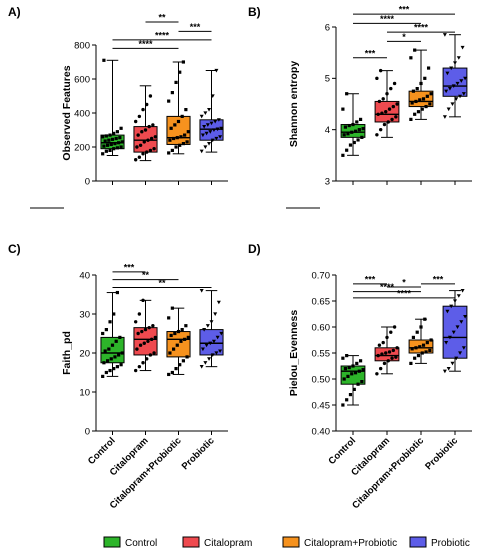  Describe the element at coordinates (254, 249) in the screenshot. I see `panel-label: D)` at that location.